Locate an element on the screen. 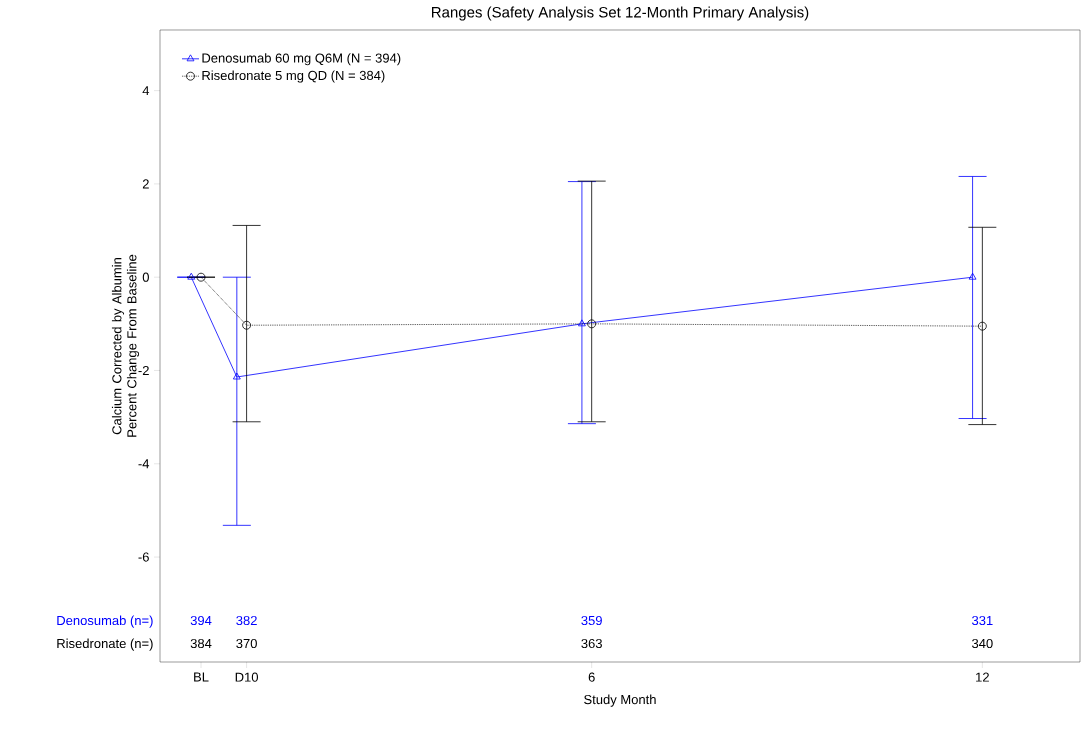  y-tick-label: 2 is located at coordinates (145, 184).